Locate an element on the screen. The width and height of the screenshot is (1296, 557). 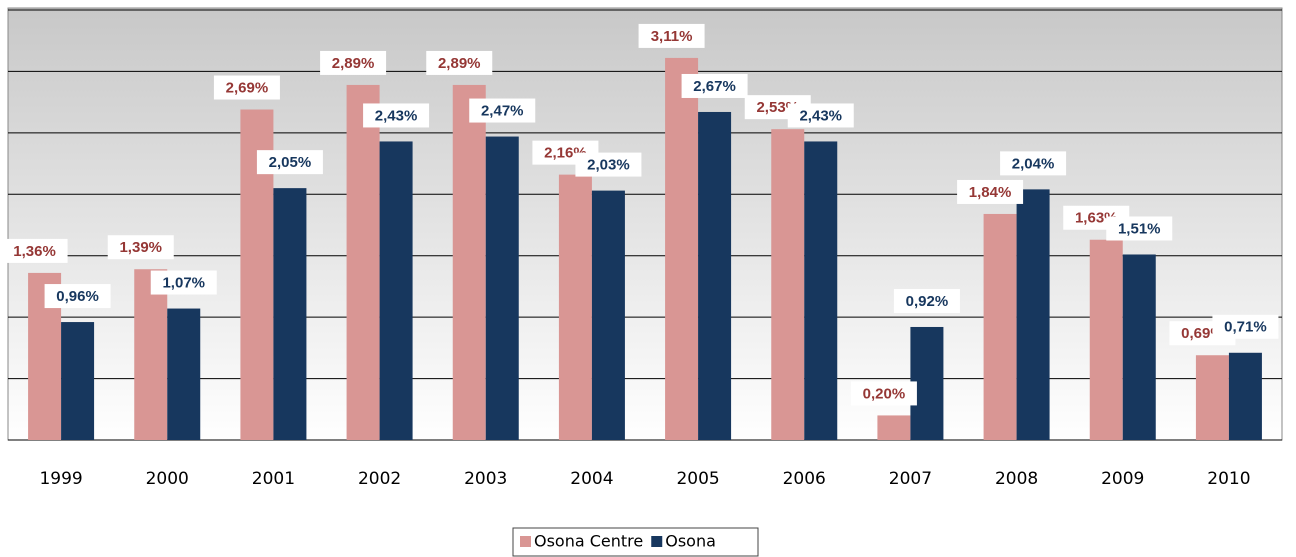
value-label: 1,07% is located at coordinates (183, 283).